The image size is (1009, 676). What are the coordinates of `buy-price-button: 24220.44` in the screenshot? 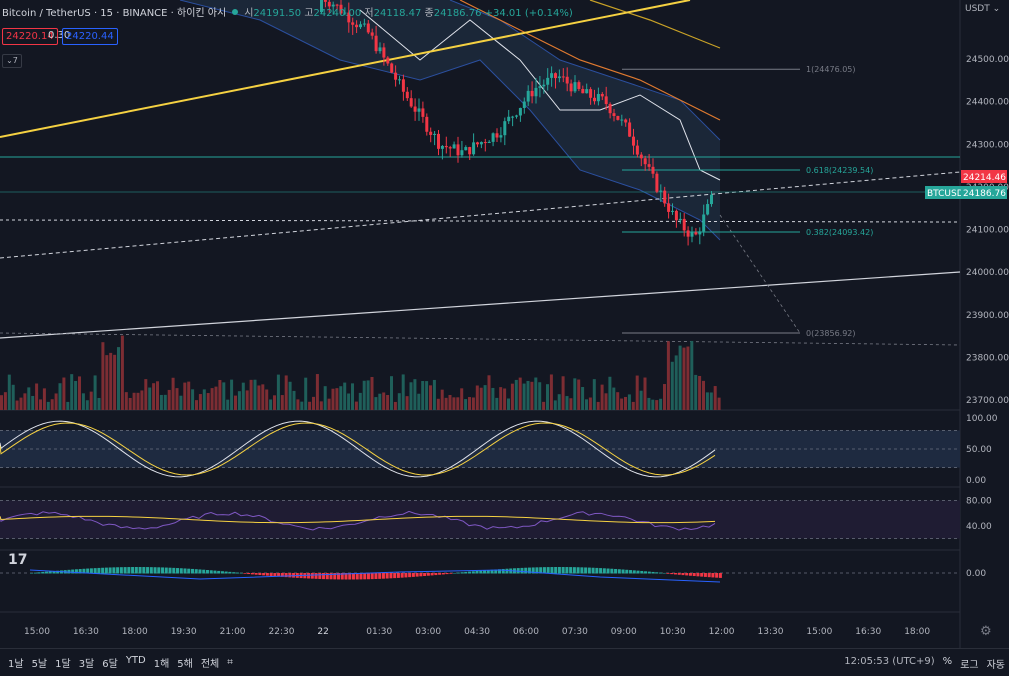 It's located at (90, 36).